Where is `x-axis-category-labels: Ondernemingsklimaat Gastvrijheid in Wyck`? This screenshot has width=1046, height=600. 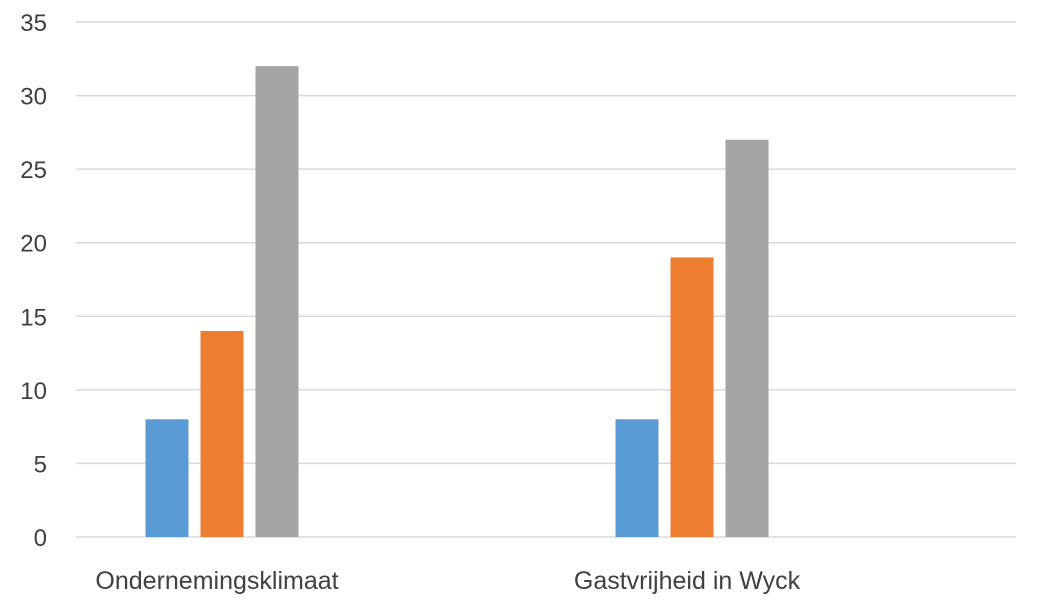 x-axis-category-labels: Ondernemingsklimaat Gastvrijheid in Wyck is located at coordinates (447, 581).